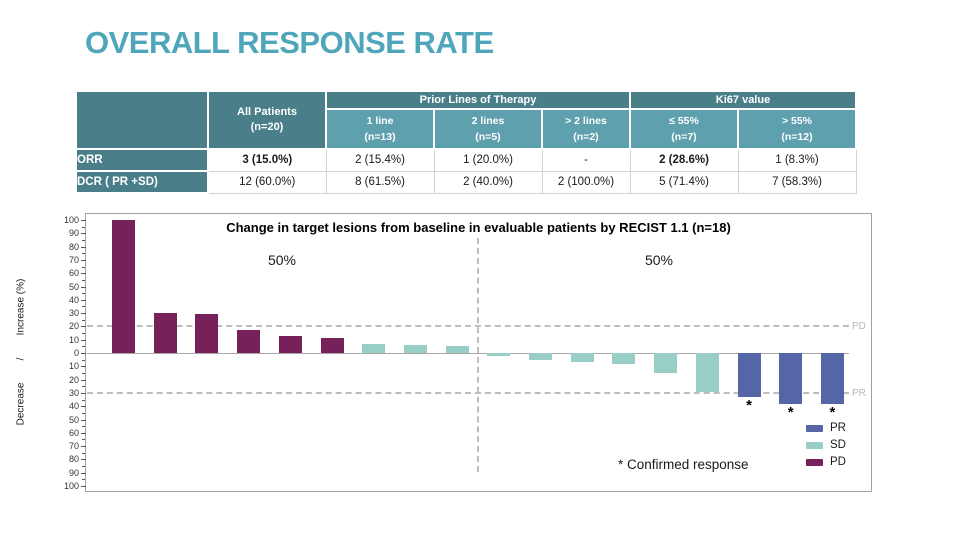 The image size is (960, 540). What do you see at coordinates (814, 462) in the screenshot?
I see `pd-swatch` at bounding box center [814, 462].